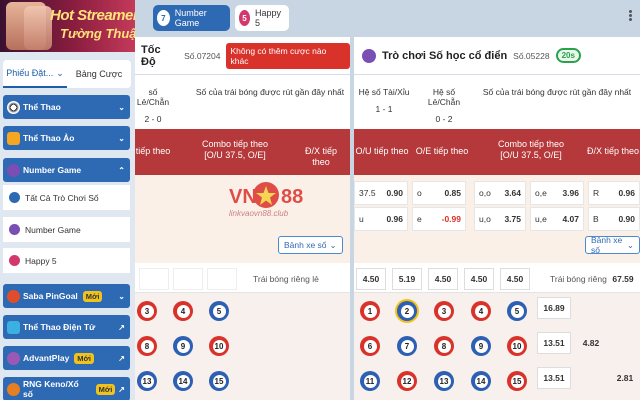  I want to click on odds-key: e, so click(419, 219).